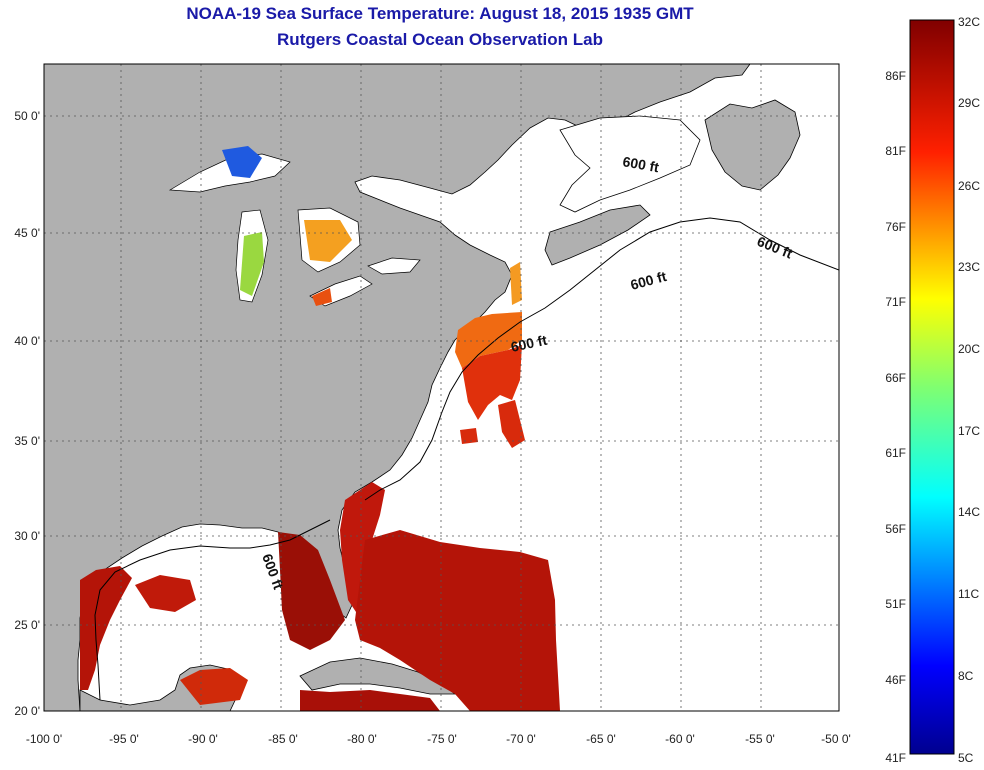  What do you see at coordinates (203, 739) in the screenshot?
I see `lon-tick: -90 0'` at bounding box center [203, 739].